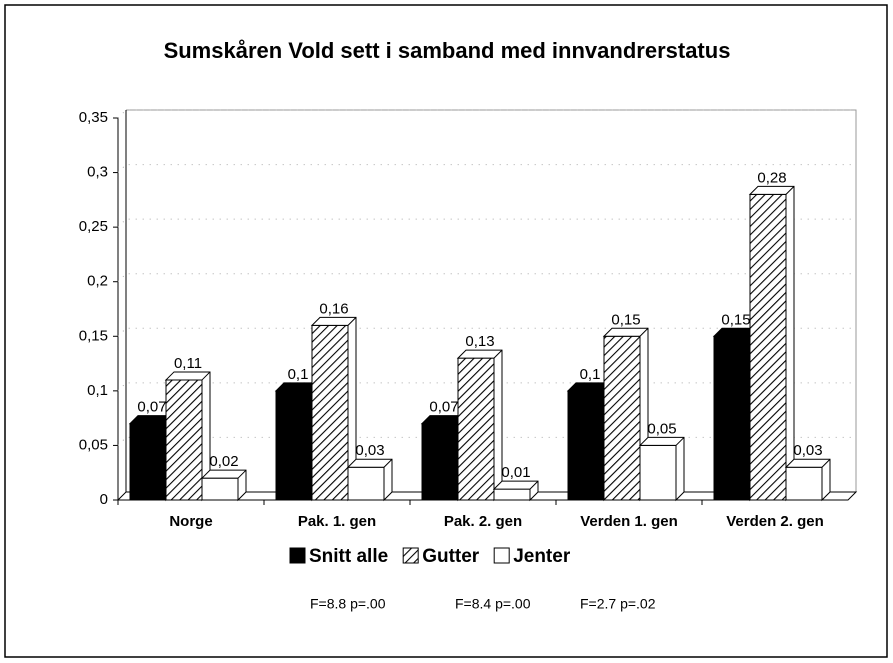 This screenshot has height=663, width=893. I want to click on value-label: 0,28, so click(771, 177).